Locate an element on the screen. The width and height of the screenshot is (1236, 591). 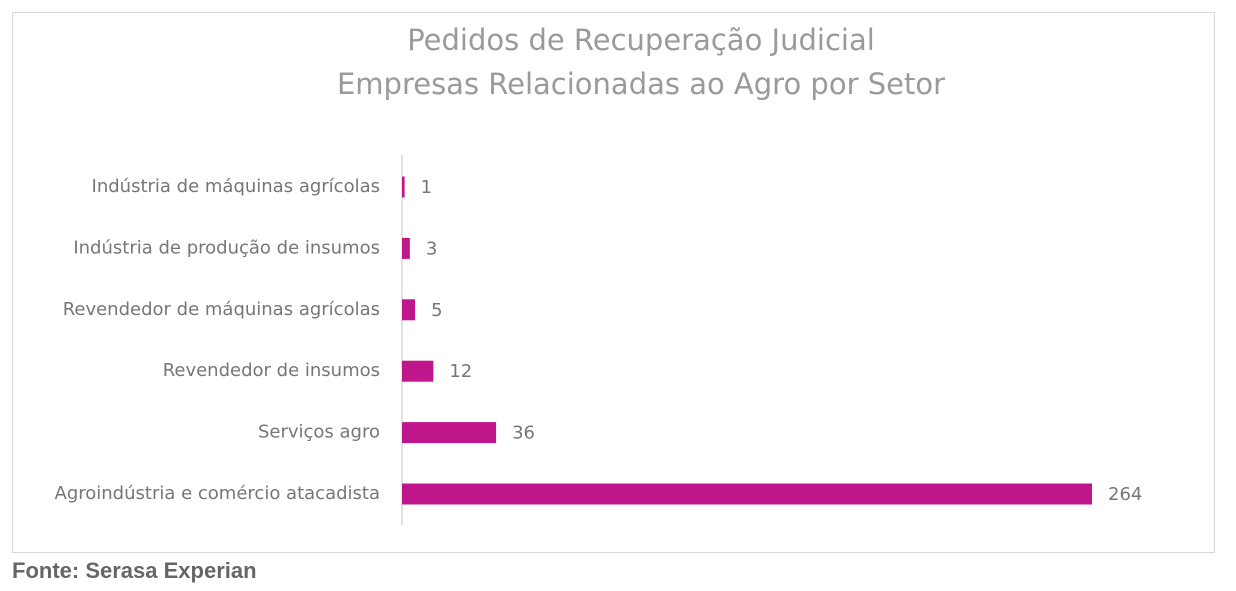
data-label: 3 is located at coordinates (431, 248).